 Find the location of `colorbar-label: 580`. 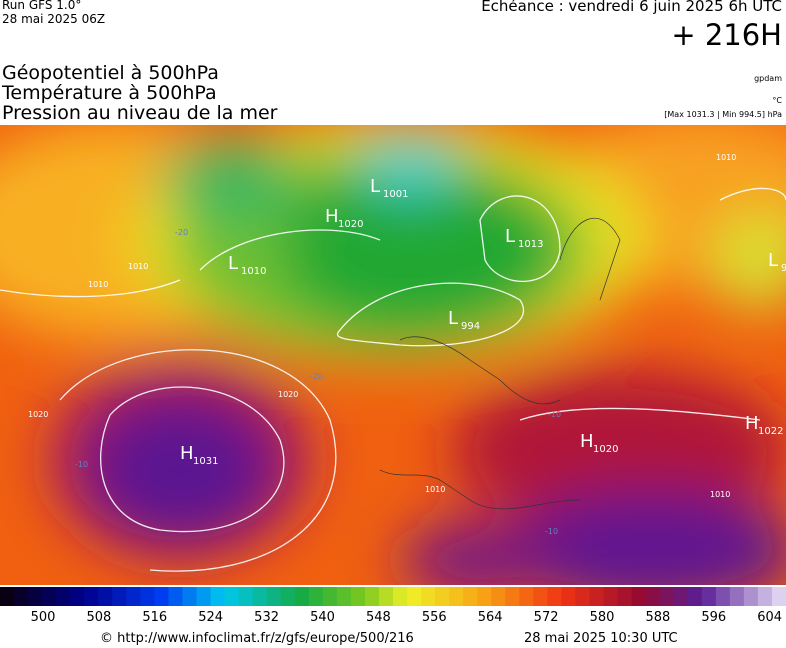

colorbar-label: 580 is located at coordinates (602, 617).